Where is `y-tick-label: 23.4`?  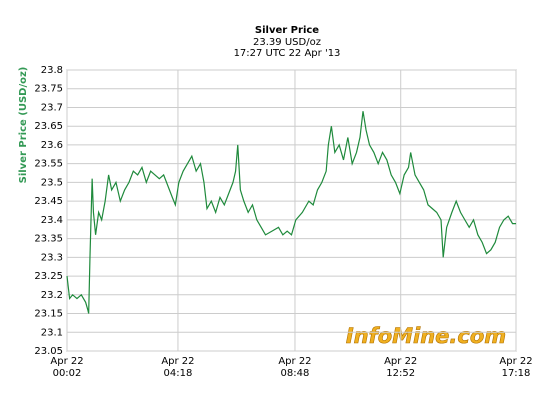 y-tick-label: 23.4 is located at coordinates (52, 220).